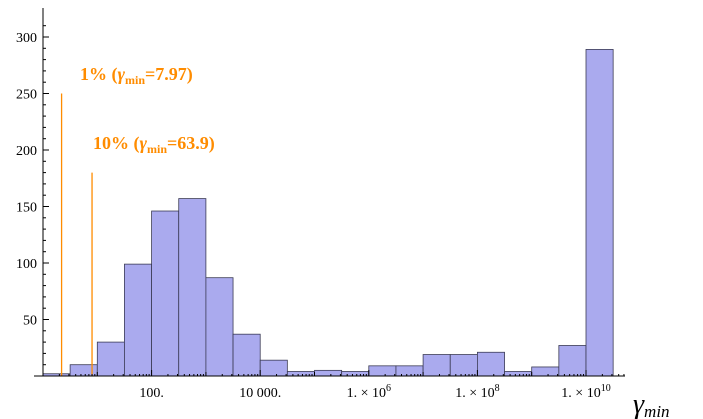 This screenshot has width=703, height=419. I want to click on x-tick-label: 10 000., so click(260, 393).